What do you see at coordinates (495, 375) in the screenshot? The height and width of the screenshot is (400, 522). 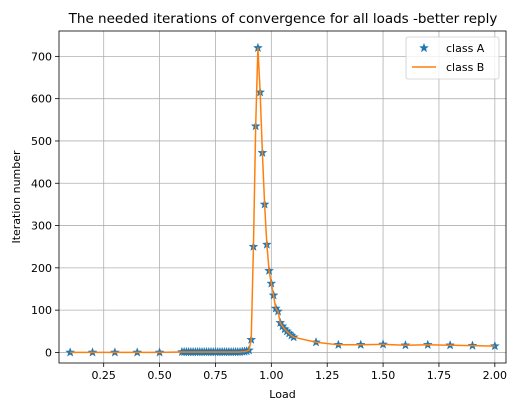 I see `x-tick-label: 2.00` at bounding box center [495, 375].